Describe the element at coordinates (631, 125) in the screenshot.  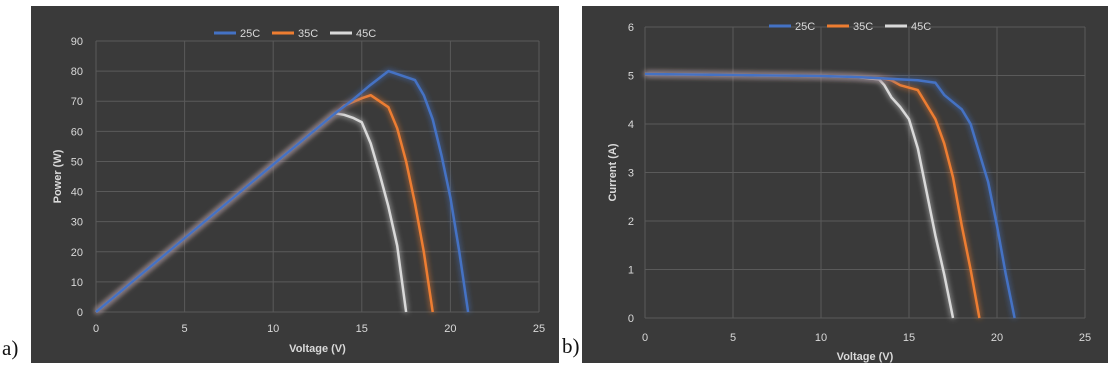
I see `y-tick-label: 4` at that location.